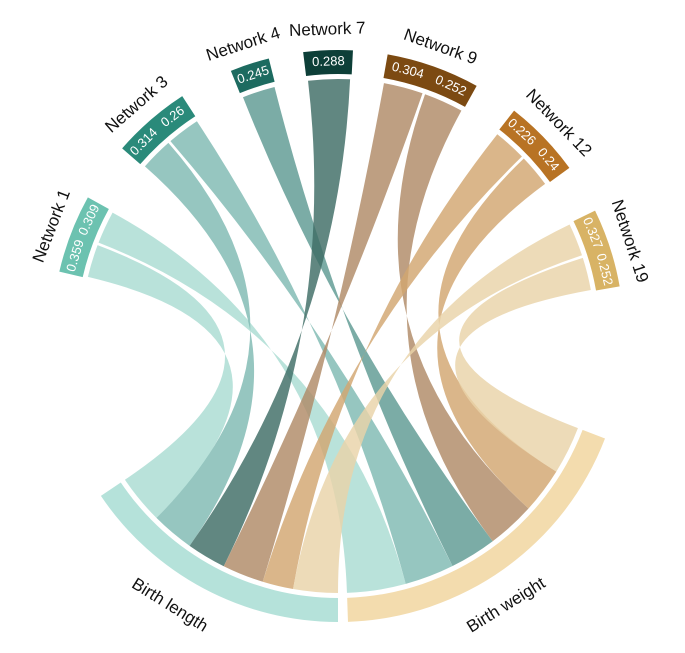 This screenshot has height=653, width=685. What do you see at coordinates (476, 525) in the screenshot?
I see `arc-birth-weight` at bounding box center [476, 525].